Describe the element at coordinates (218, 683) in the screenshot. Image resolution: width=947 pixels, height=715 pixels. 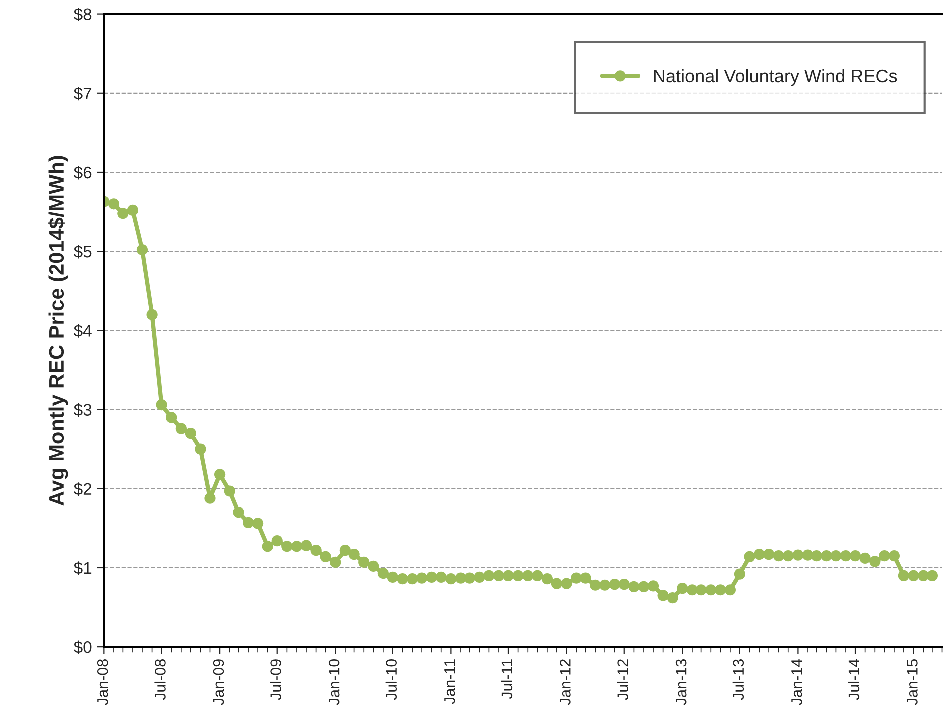
I see `x-tick-label: Jan-09` at that location.